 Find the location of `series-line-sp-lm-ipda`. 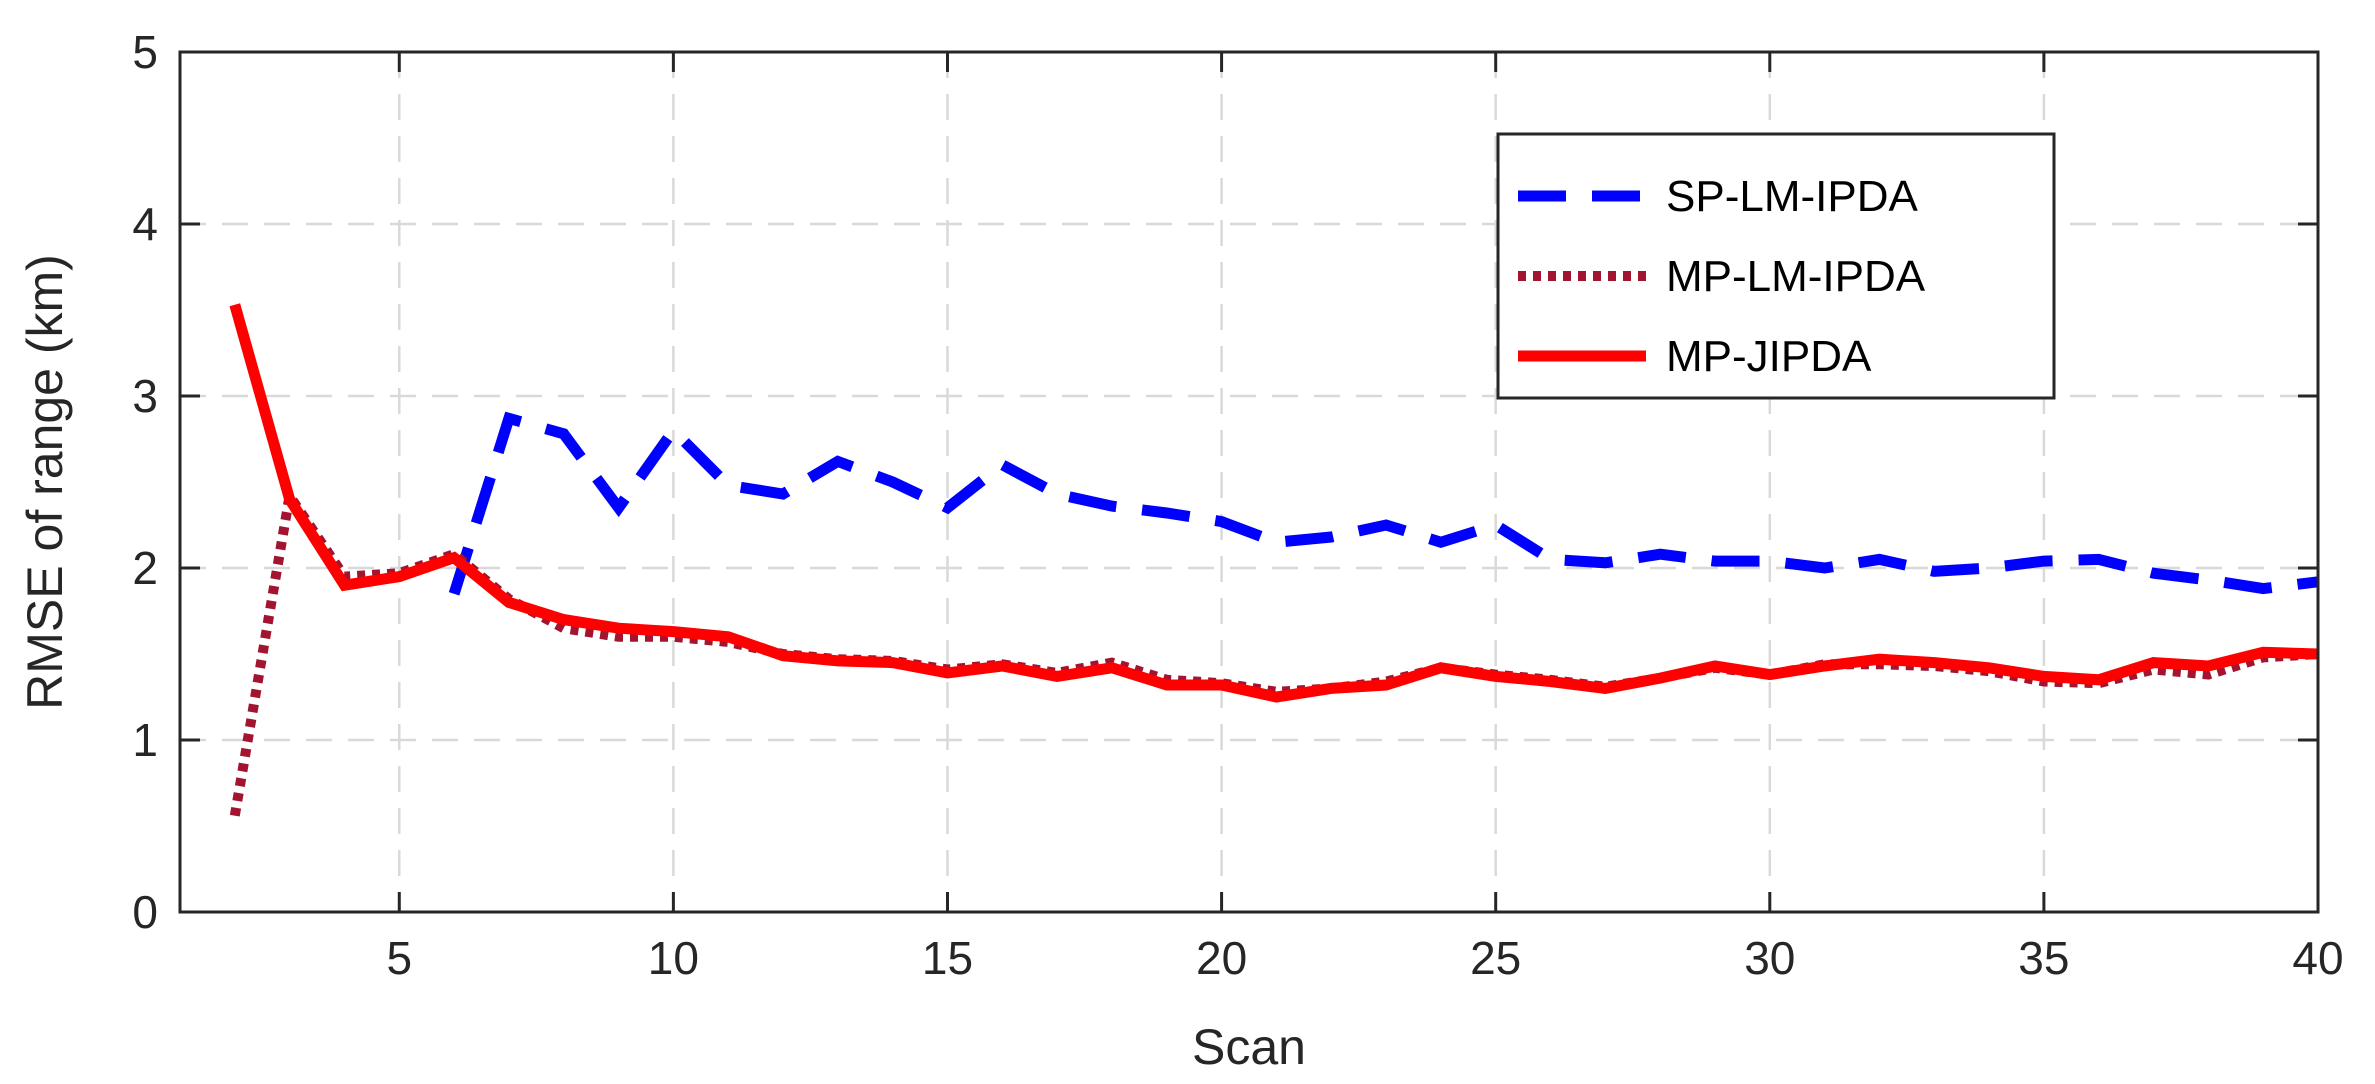

series-line-sp-lm-ipda is located at coordinates (1383, 503).